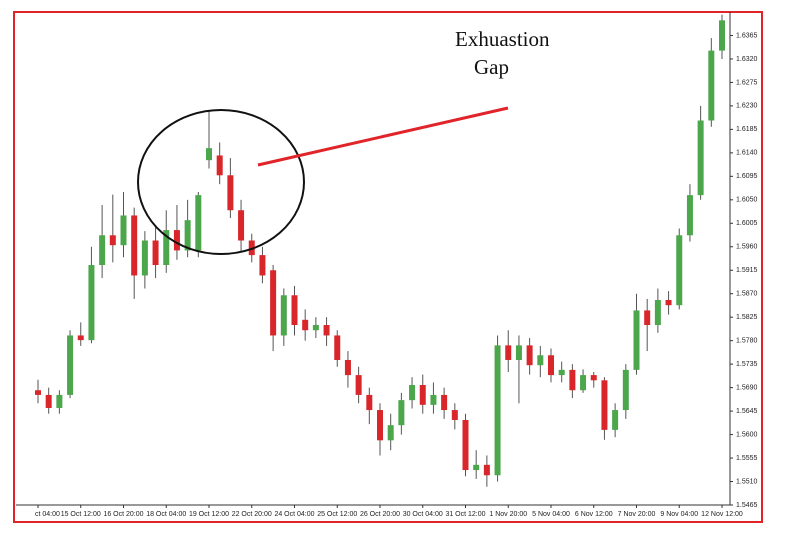  Describe the element at coordinates (747, 82) in the screenshot. I see `y-tick-label: 1.6275` at that location.